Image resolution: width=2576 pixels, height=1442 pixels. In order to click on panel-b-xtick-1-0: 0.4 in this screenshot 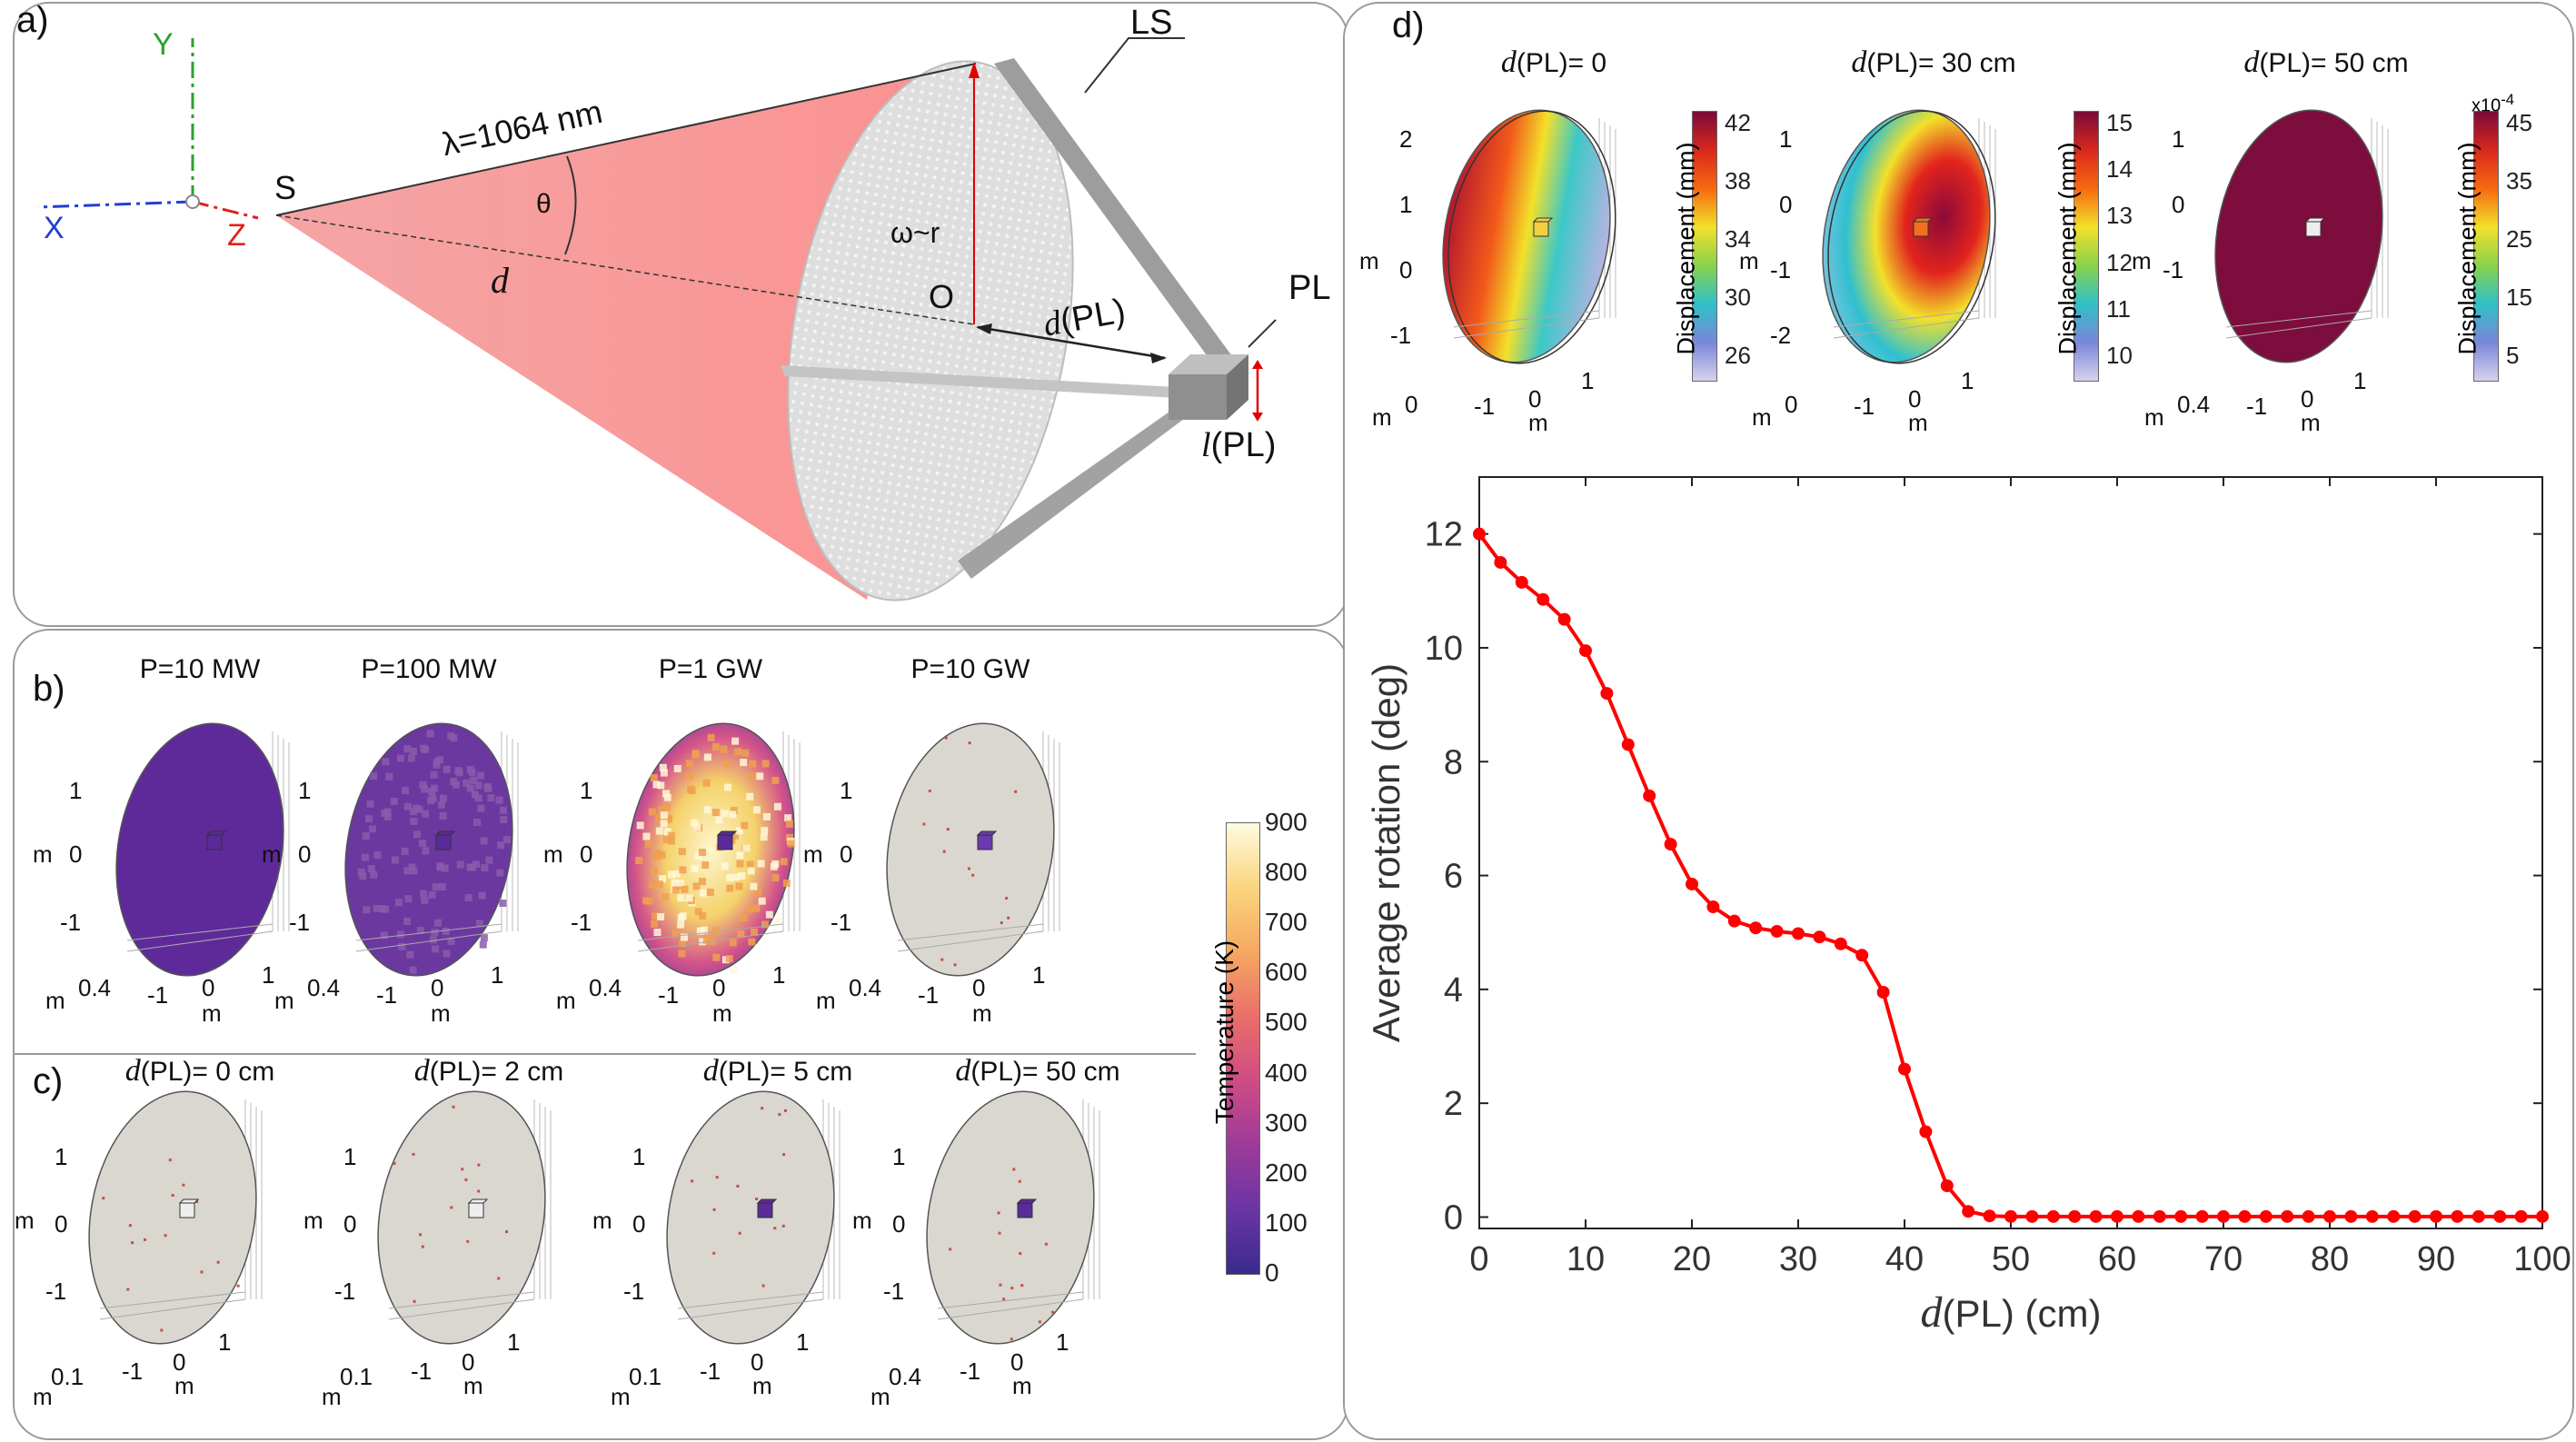, I will do `click(324, 987)`.